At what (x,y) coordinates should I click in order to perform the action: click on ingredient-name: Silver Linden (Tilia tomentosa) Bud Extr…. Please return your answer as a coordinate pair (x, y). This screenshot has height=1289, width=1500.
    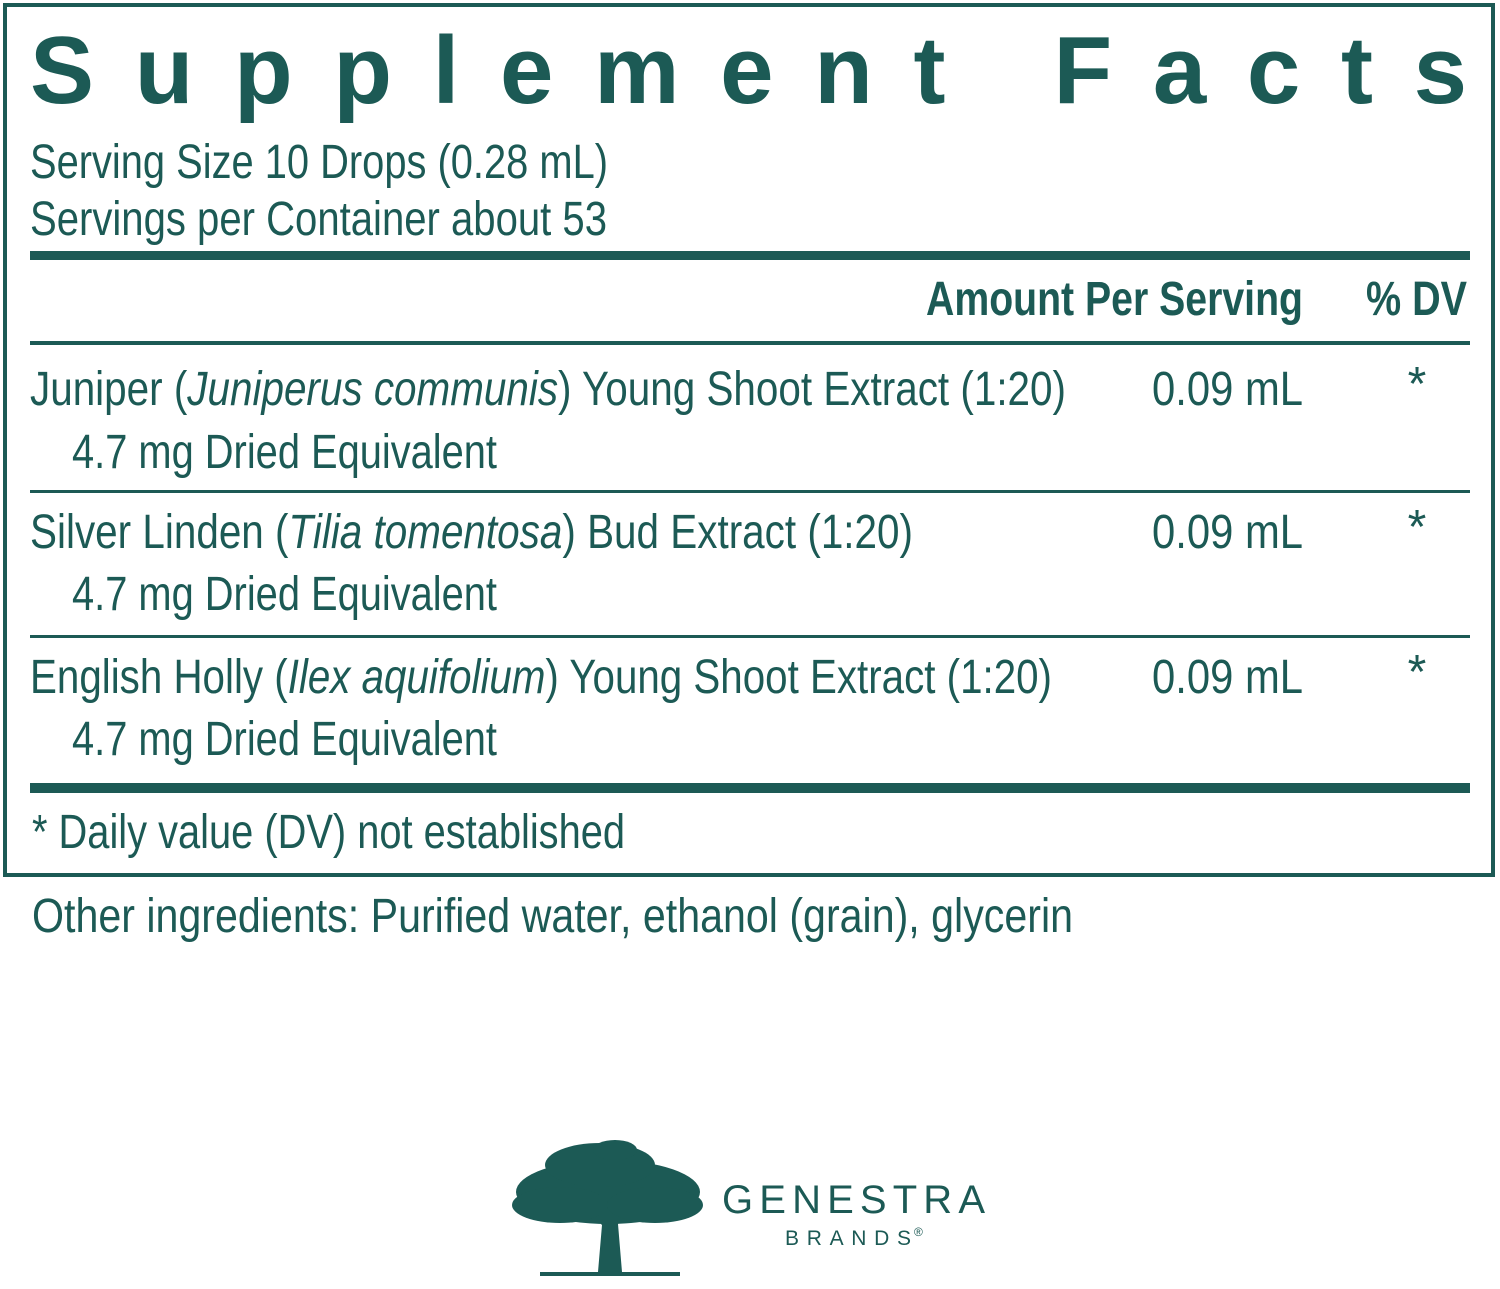
    Looking at the image, I should click on (471, 532).